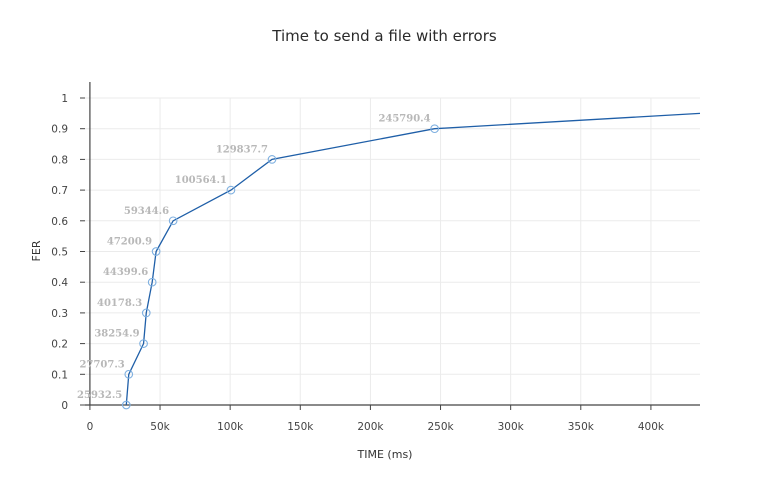  Describe the element at coordinates (59, 314) in the screenshot. I see `y-tick-label: 0.3` at that location.